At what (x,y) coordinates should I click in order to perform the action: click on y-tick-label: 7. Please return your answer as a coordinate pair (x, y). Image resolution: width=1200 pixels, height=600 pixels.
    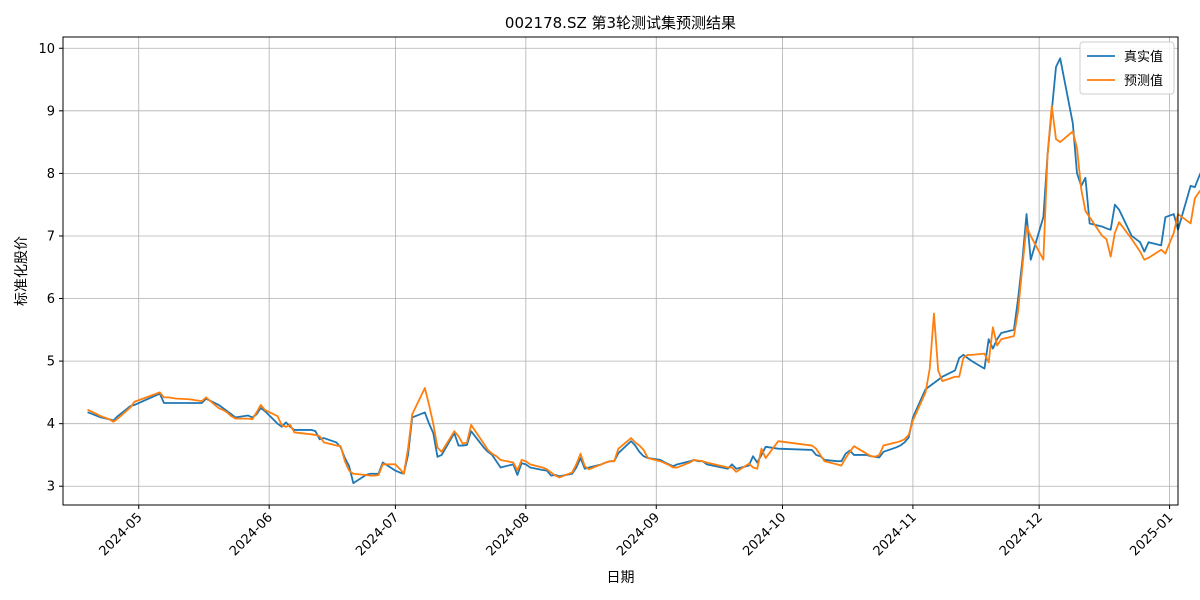
    Looking at the image, I should click on (51, 236).